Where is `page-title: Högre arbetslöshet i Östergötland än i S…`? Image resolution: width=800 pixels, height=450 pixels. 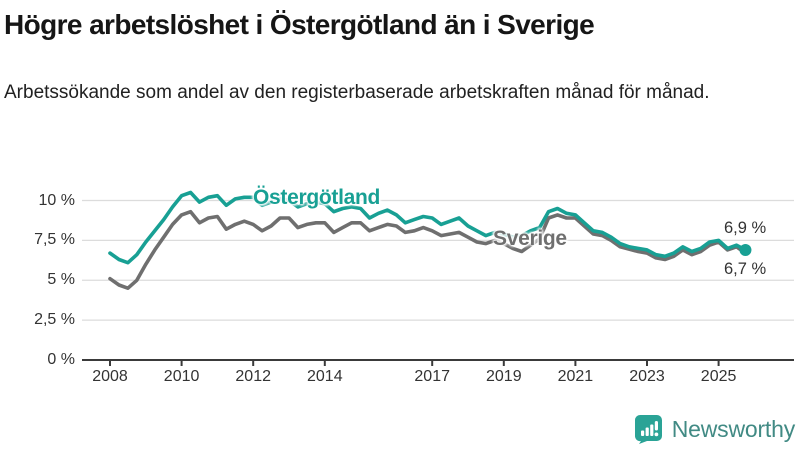 page-title: Högre arbetslöshet i Östergötland än i S… is located at coordinates (299, 24).